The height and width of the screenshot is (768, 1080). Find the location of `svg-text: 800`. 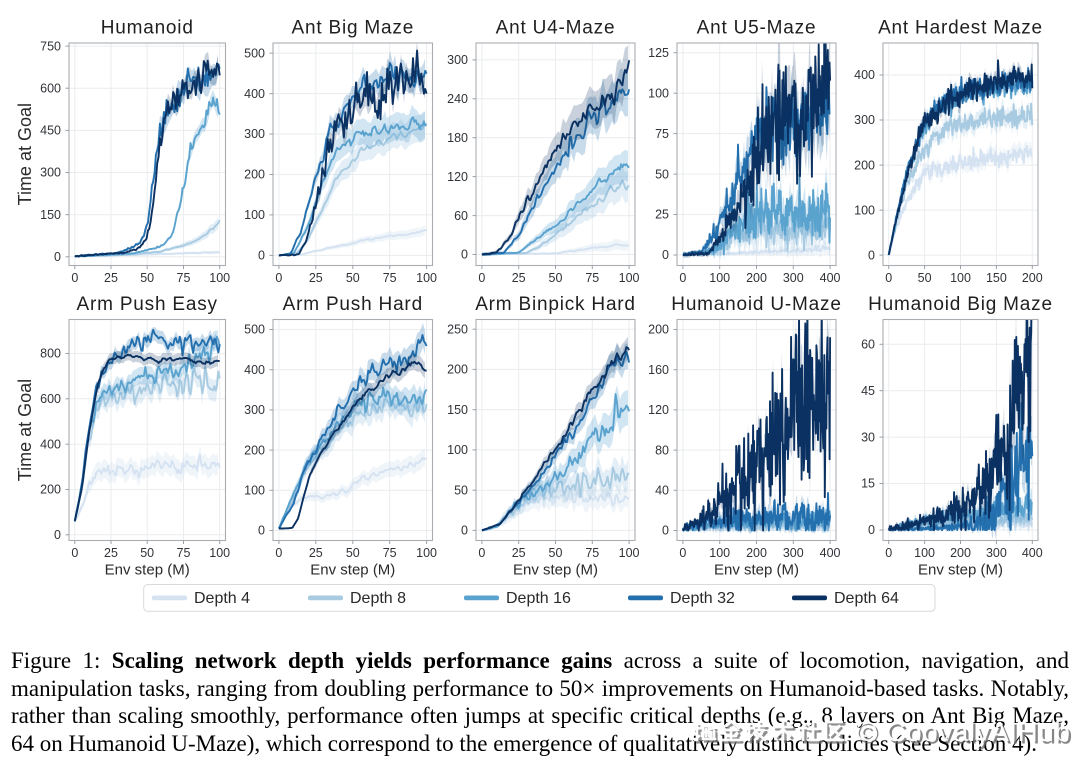

svg-text: 800 is located at coordinates (50, 354).